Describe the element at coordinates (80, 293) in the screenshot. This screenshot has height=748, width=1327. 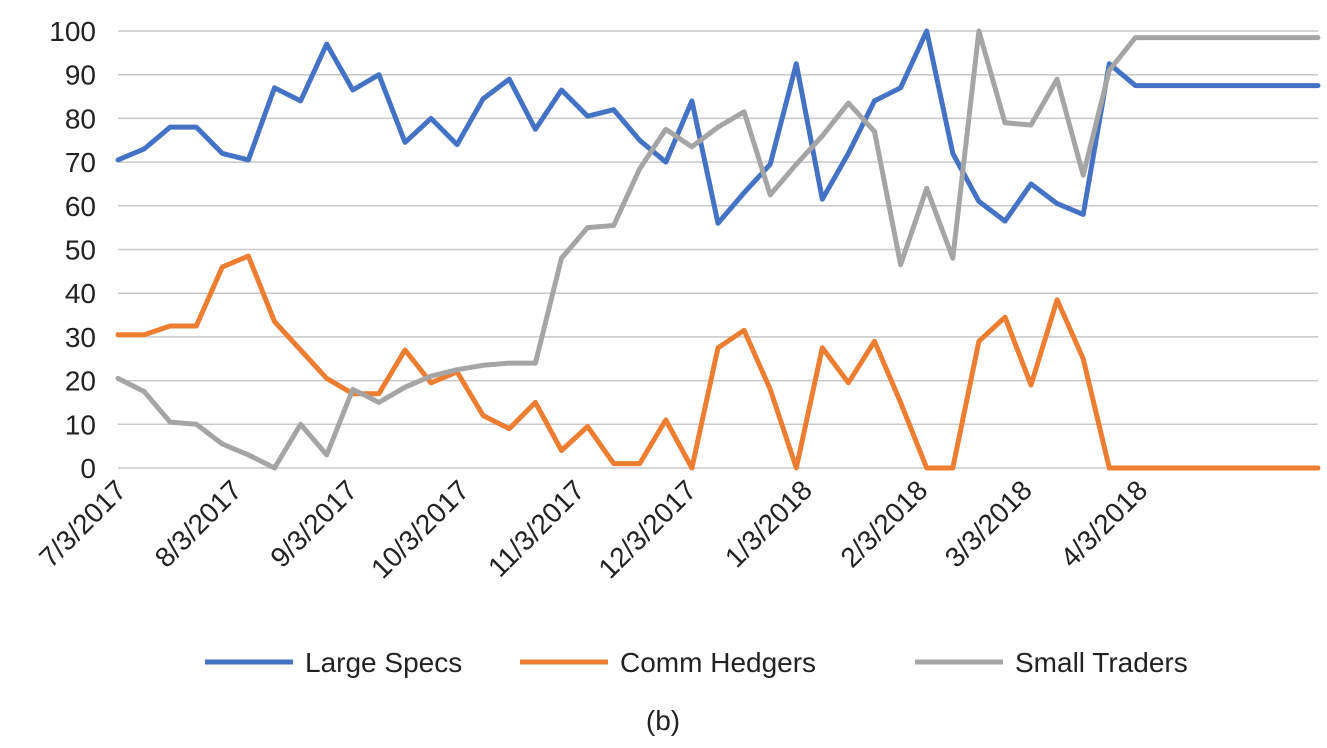
I see `y-tick-label: 40` at that location.